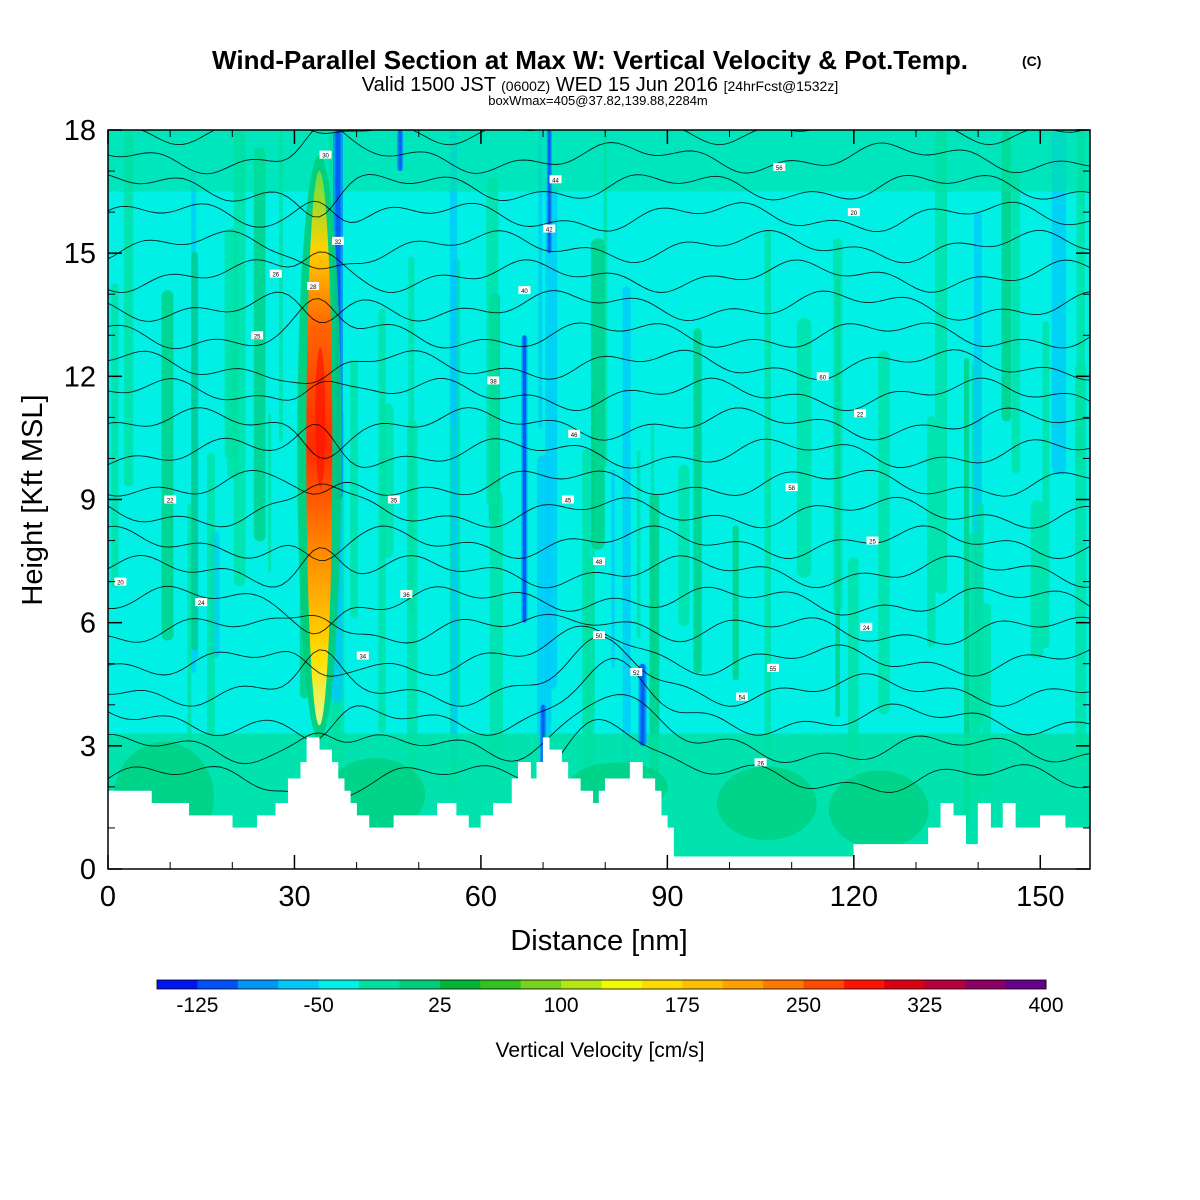 The width and height of the screenshot is (1200, 1200). Describe the element at coordinates (599, 563) in the screenshot. I see `theta-label-text: 48` at that location.